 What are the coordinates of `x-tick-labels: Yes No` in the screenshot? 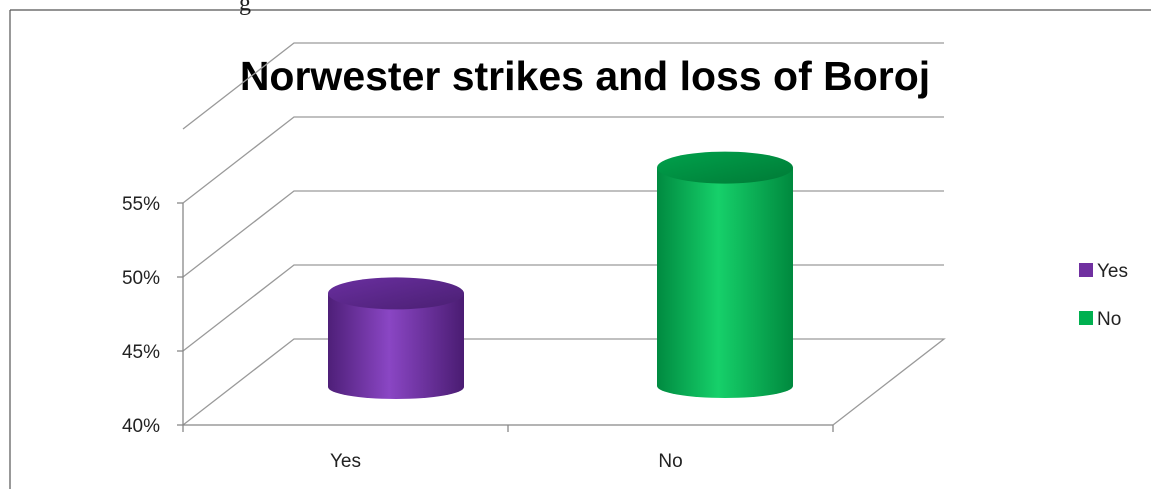 It's located at (506, 461).